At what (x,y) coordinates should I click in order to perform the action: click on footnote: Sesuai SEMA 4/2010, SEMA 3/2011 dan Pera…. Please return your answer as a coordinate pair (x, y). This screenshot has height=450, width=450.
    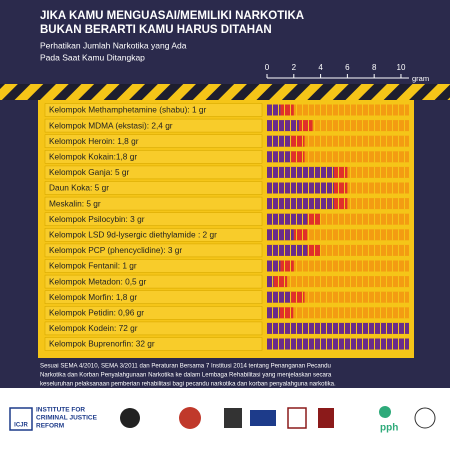
    Looking at the image, I should click on (188, 375).